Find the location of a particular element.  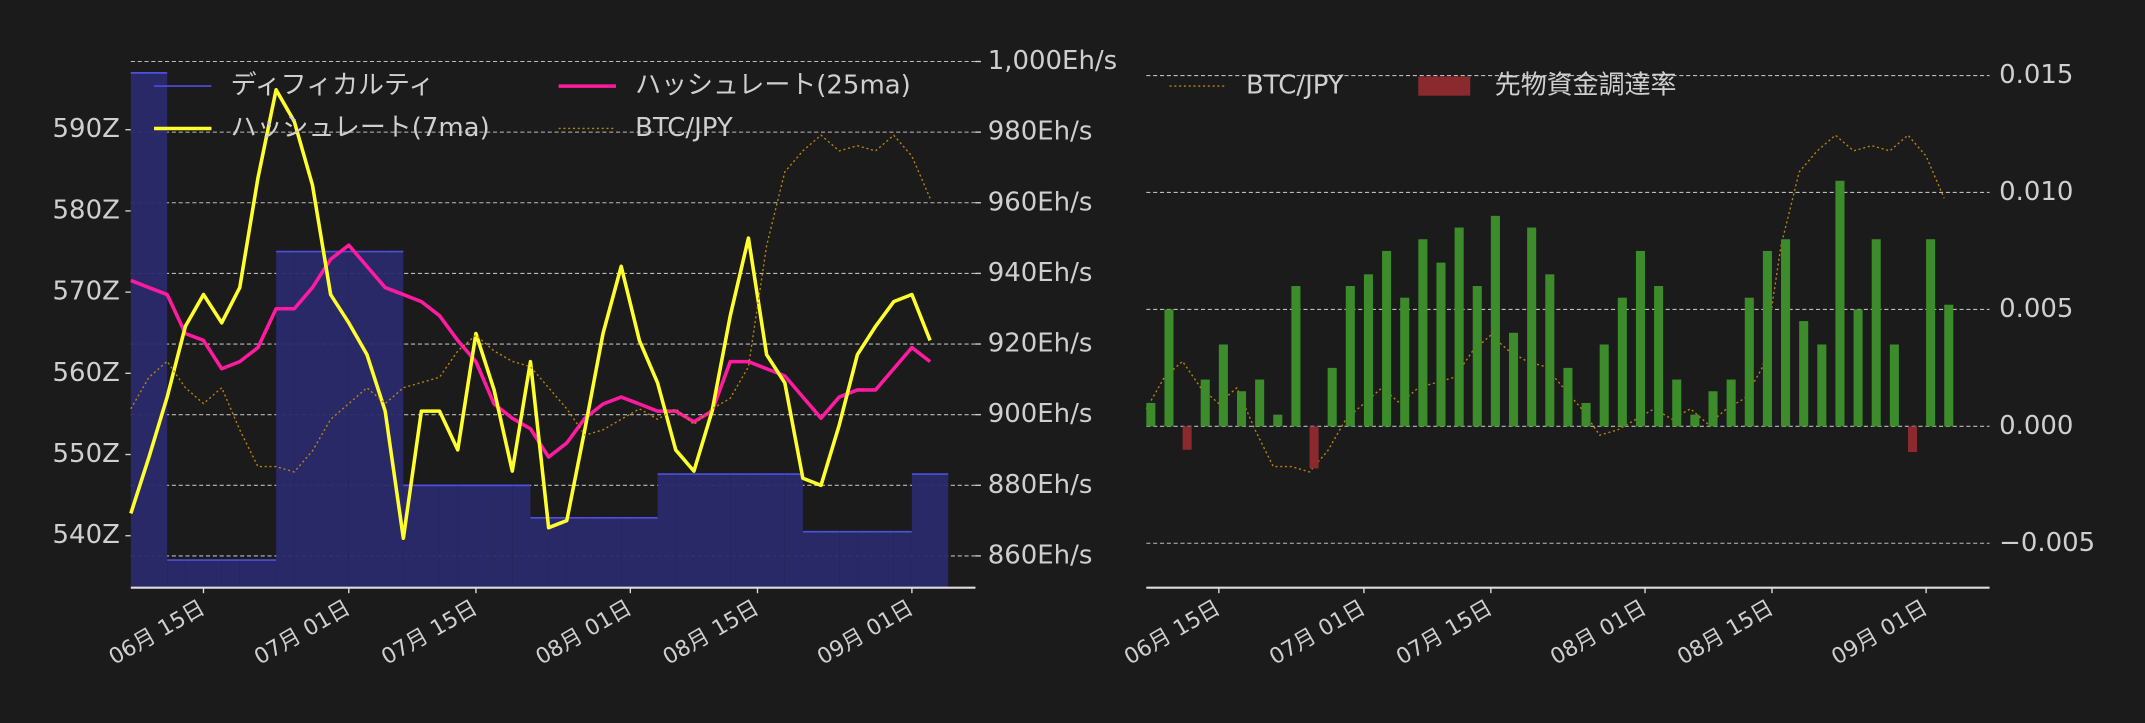

x-tick-label: 08月 15日 is located at coordinates (711, 633).